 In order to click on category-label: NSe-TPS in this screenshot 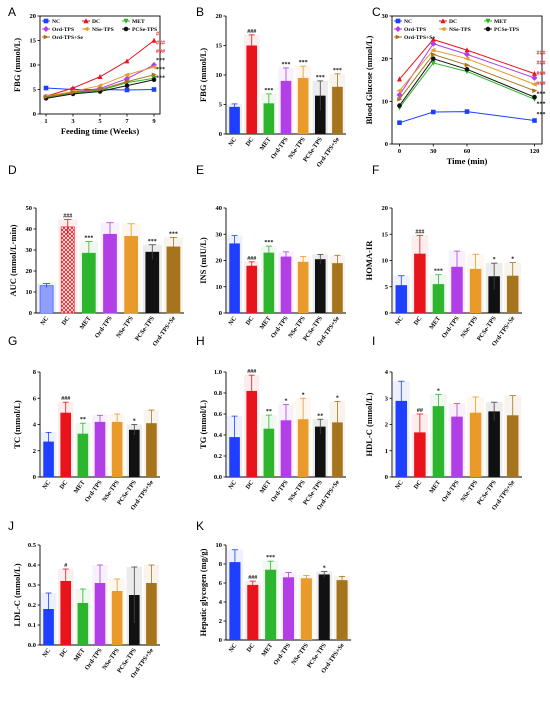, I will do `click(469, 491)`.